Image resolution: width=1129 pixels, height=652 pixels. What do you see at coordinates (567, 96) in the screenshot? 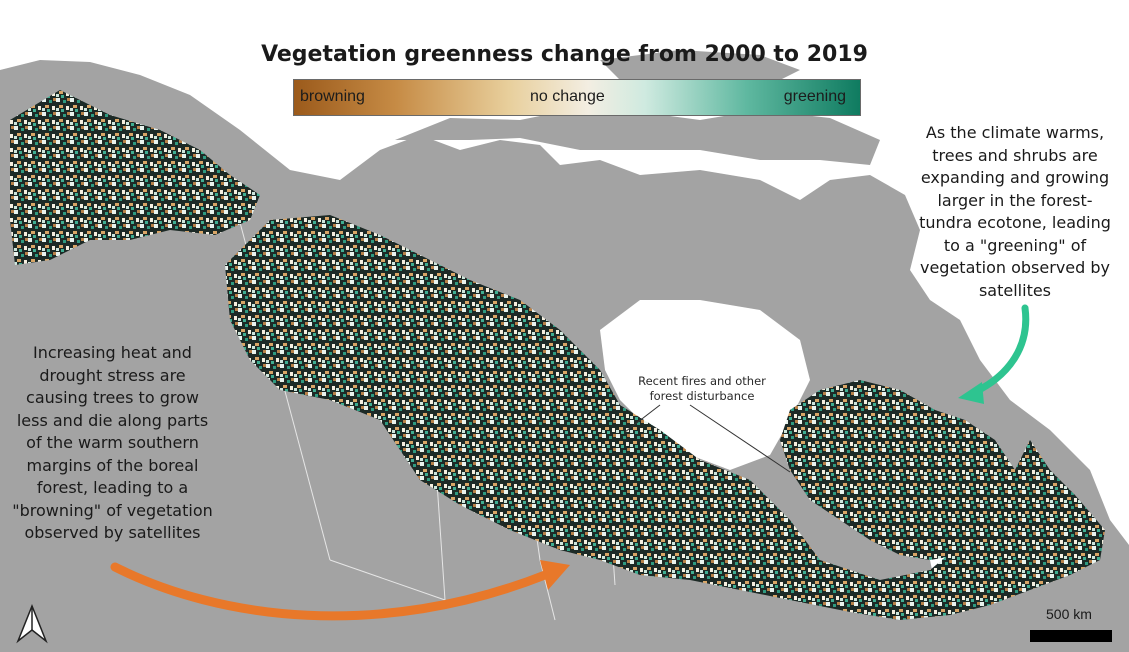
I see `legend-no-change-label: no change` at bounding box center [567, 96].